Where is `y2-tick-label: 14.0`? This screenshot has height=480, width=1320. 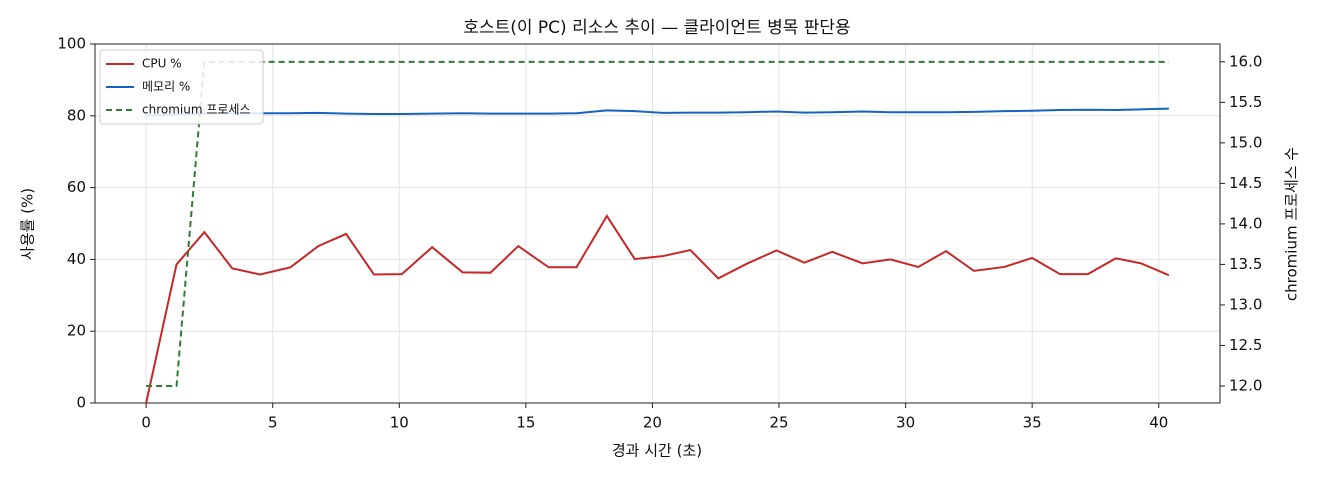 y2-tick-label: 14.0 is located at coordinates (1245, 223).